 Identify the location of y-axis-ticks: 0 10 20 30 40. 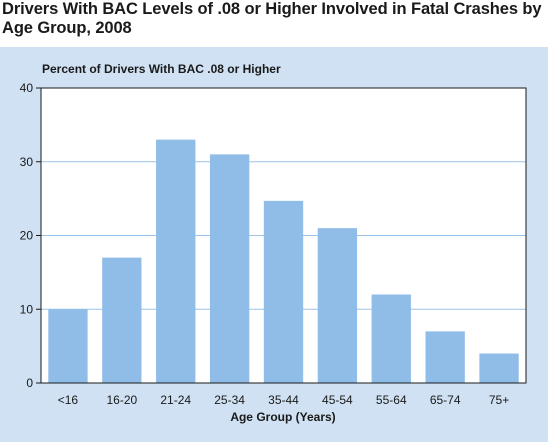
(30, 235).